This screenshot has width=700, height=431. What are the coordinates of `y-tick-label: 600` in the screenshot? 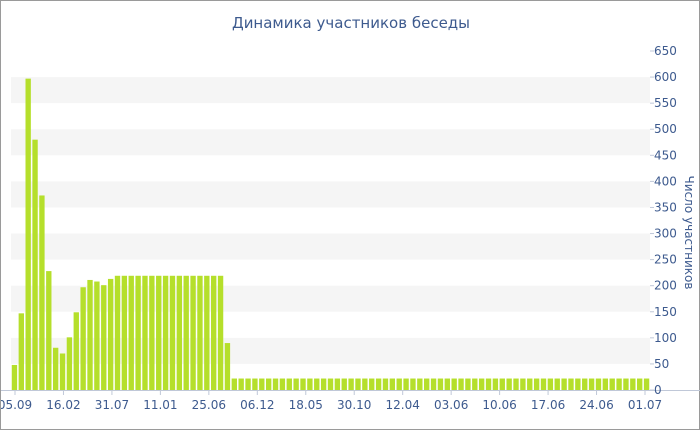 It's located at (665, 77).